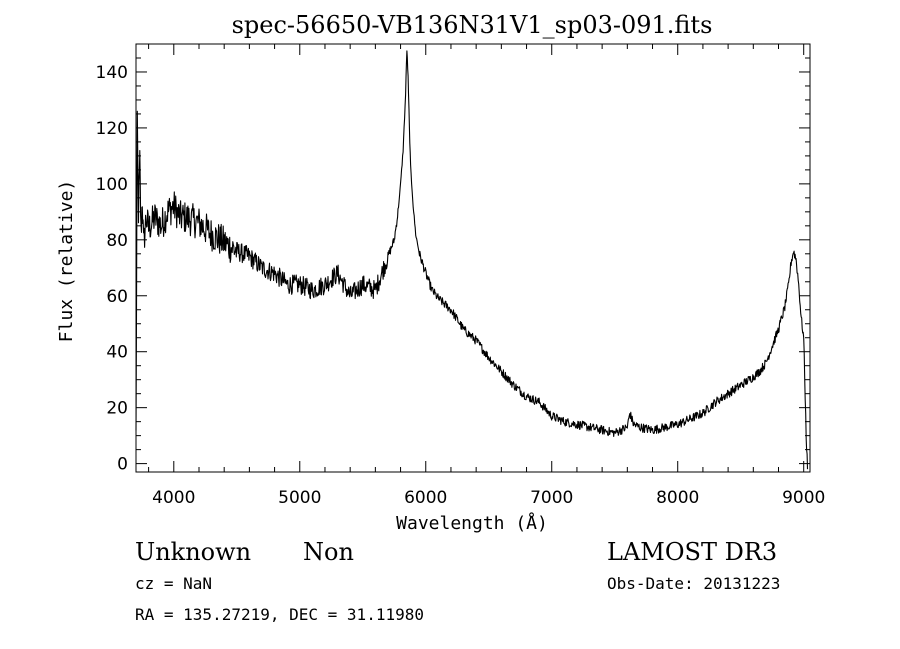  Describe the element at coordinates (112, 129) in the screenshot. I see `y-tick-label: 120` at that location.